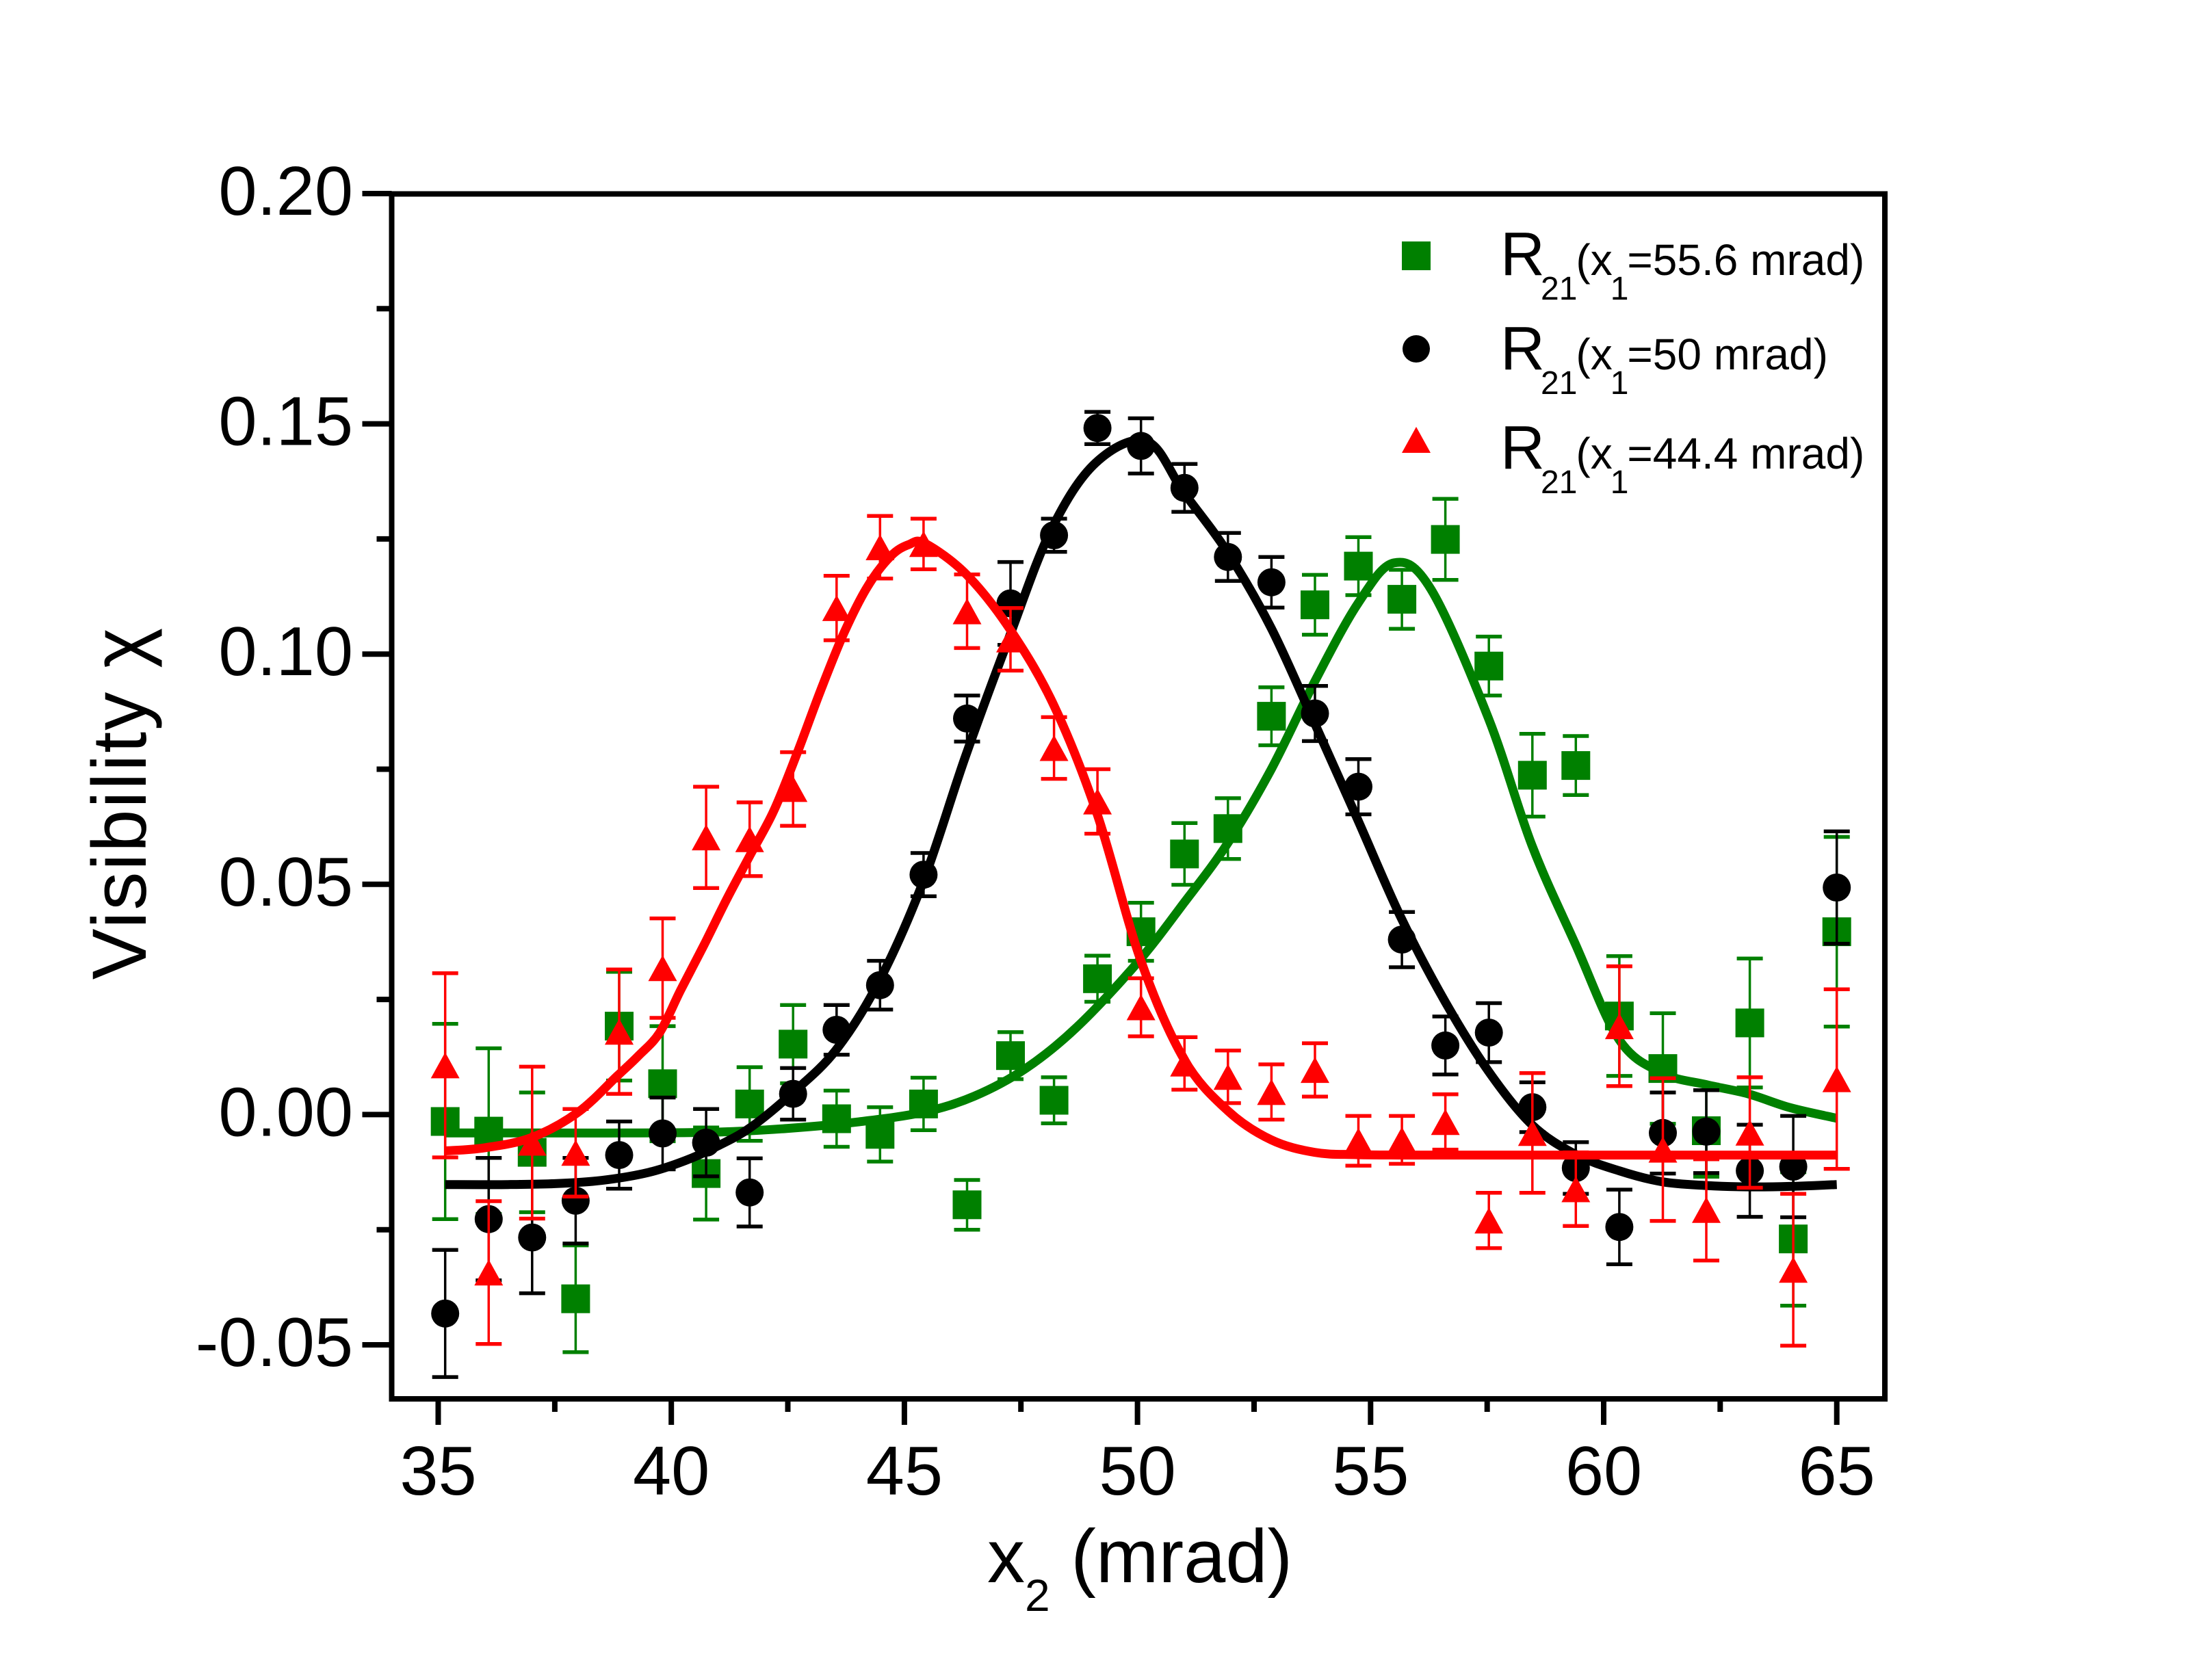  Describe the element at coordinates (1370, 1471) in the screenshot. I see `svg-text: 55` at that location.